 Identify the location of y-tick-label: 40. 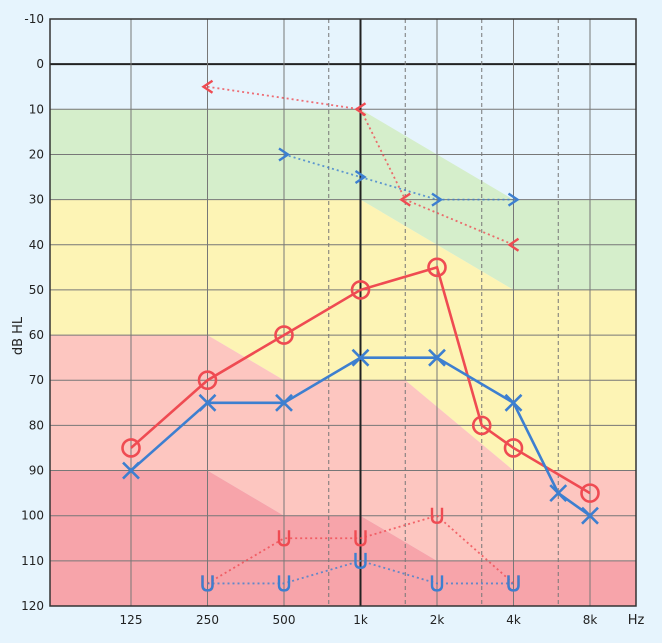
(36, 245).